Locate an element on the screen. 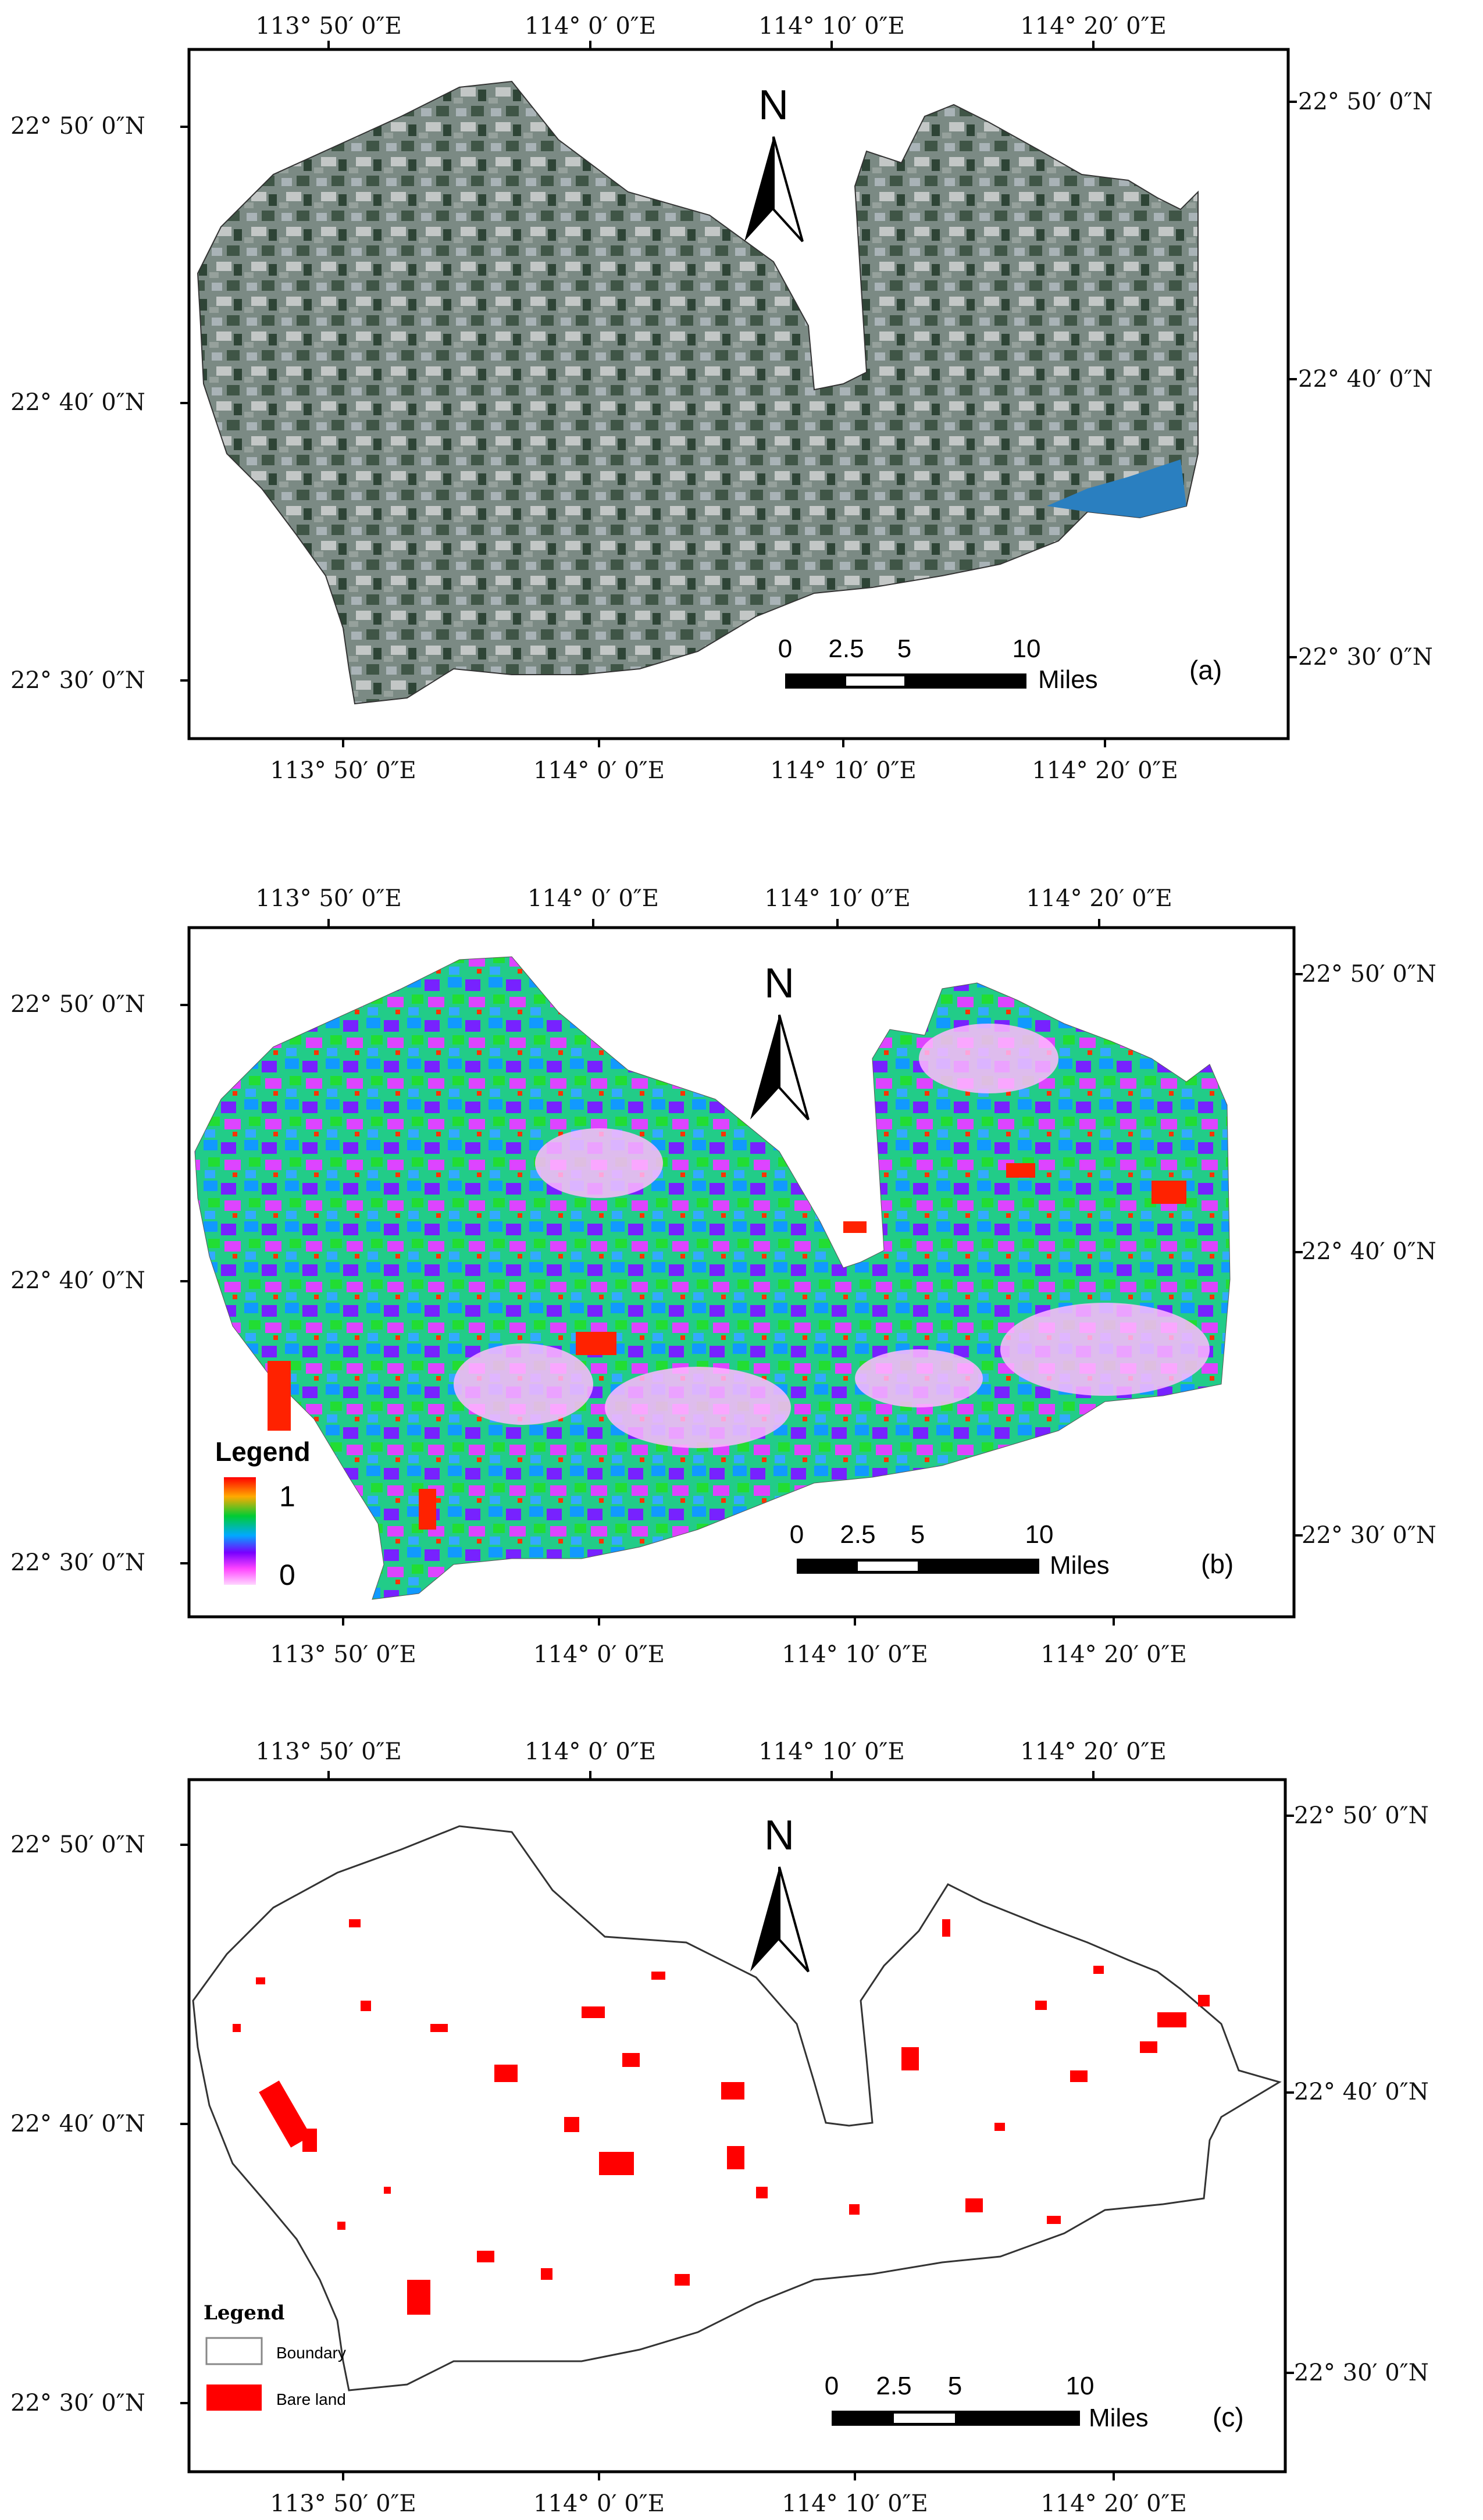  panel-label: (c) is located at coordinates (1228, 2417).